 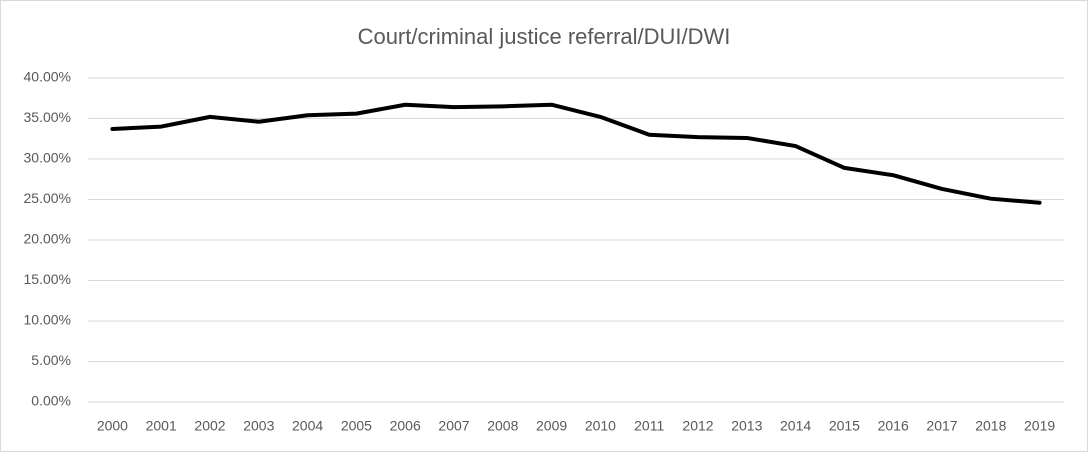 I want to click on x-tick-label: 2013, so click(x=746, y=426).